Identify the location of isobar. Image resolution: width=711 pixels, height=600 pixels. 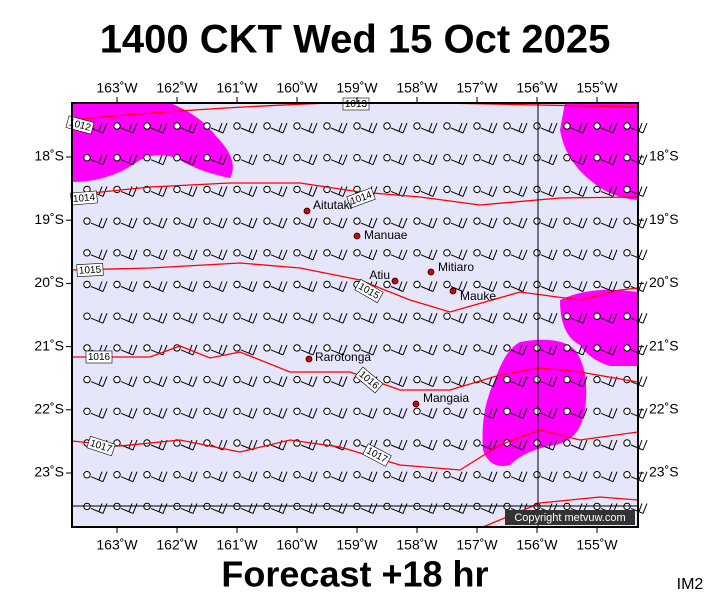
(355, 287).